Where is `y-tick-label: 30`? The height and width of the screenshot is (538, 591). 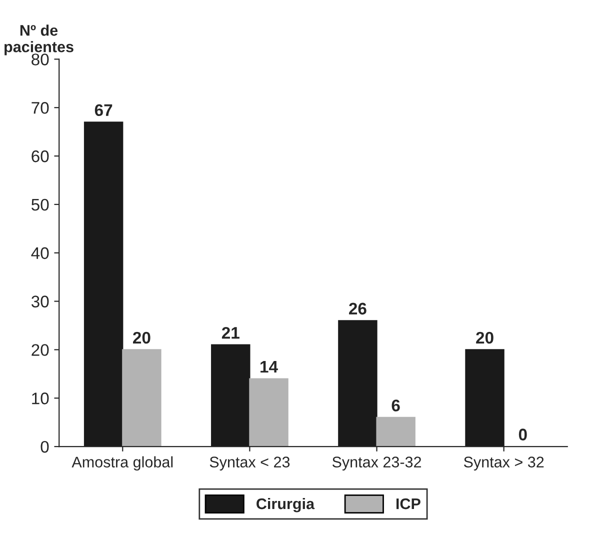
y-tick-label: 30 is located at coordinates (40, 302).